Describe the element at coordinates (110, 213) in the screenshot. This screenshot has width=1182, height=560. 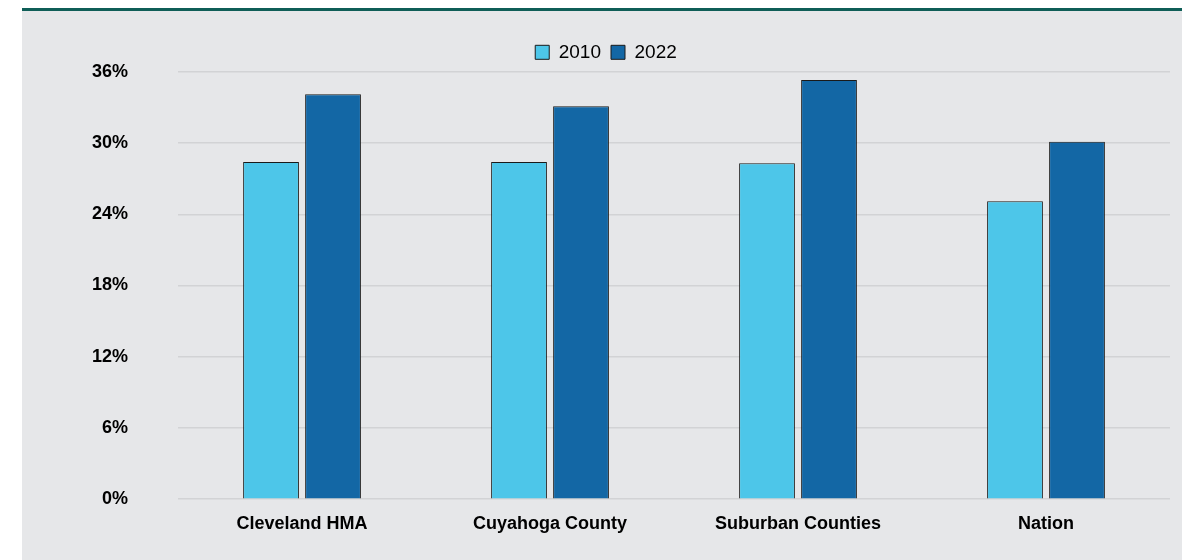
I see `y-tick-label: 24%` at that location.